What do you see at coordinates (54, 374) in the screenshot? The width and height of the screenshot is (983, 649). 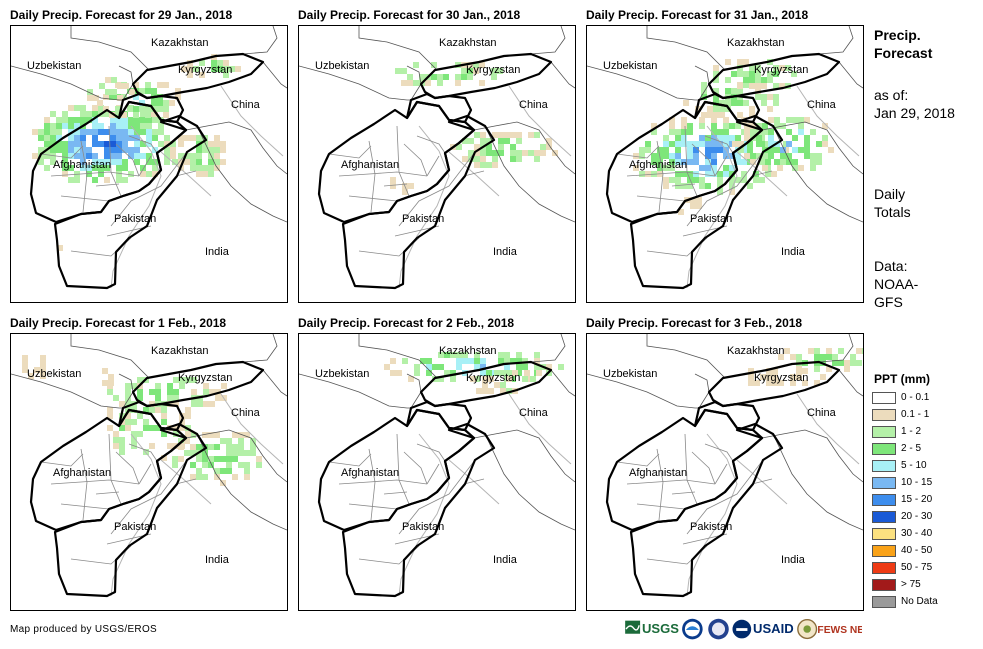 I see `map-label-uzbekistan: Uzbekistan` at bounding box center [54, 374].